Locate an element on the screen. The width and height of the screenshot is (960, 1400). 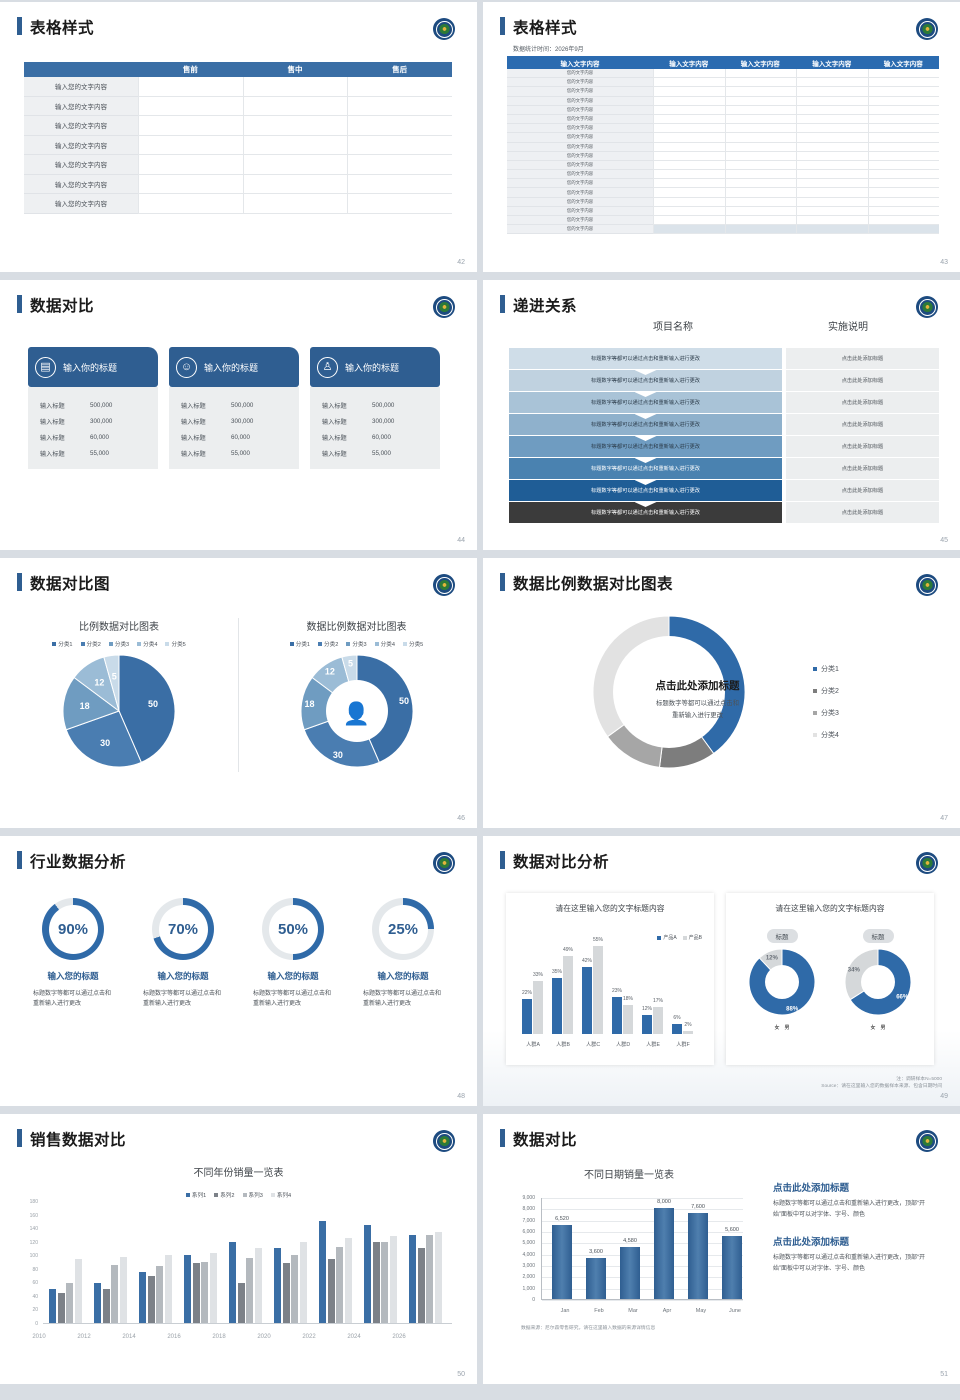
card-row: 输入标题 60,000 is located at coordinates (93, 437).